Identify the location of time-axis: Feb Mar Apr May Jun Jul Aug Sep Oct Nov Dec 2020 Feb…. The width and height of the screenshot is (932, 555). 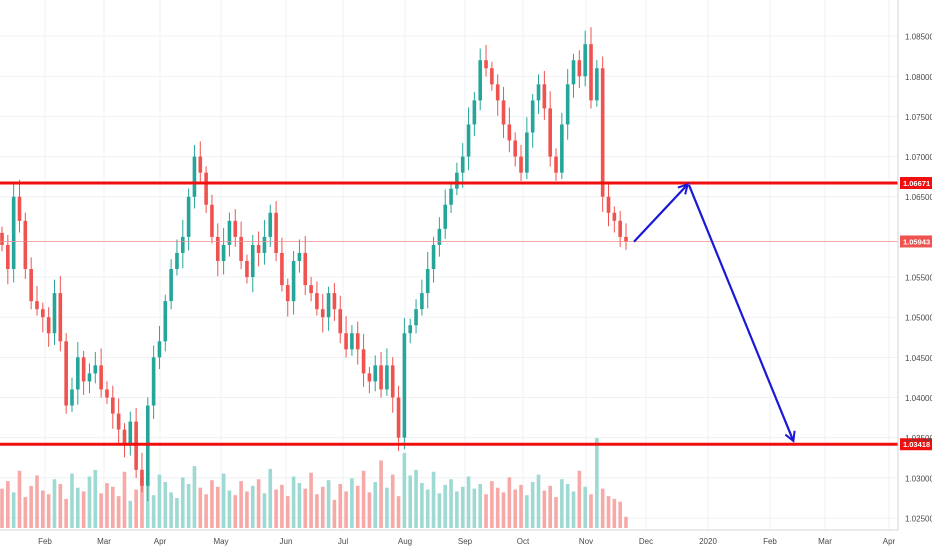
(466, 541).